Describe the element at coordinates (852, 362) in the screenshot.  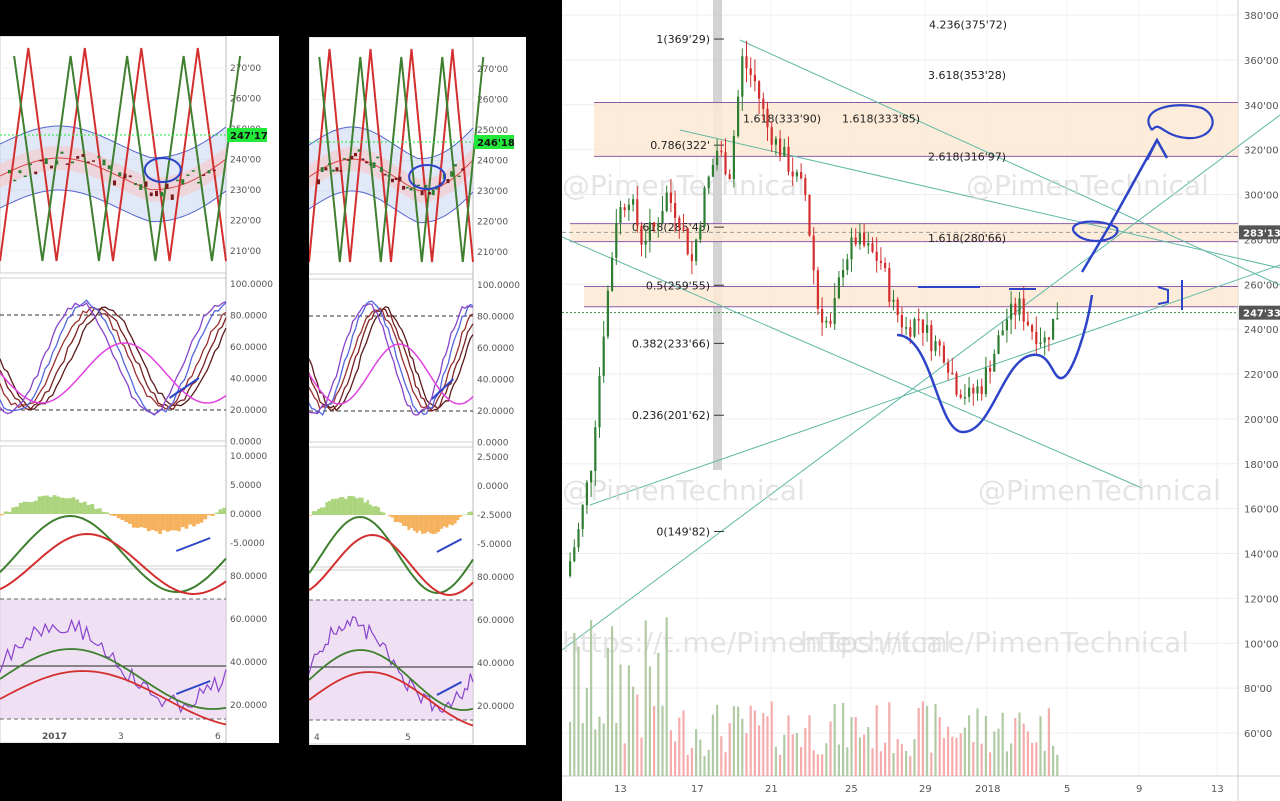
I see `trend-channel-line` at that location.